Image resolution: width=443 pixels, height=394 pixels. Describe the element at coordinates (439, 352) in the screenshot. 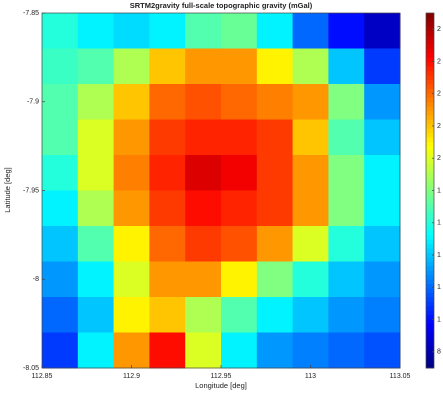

I see `colorbar-tick-label: 8` at that location.